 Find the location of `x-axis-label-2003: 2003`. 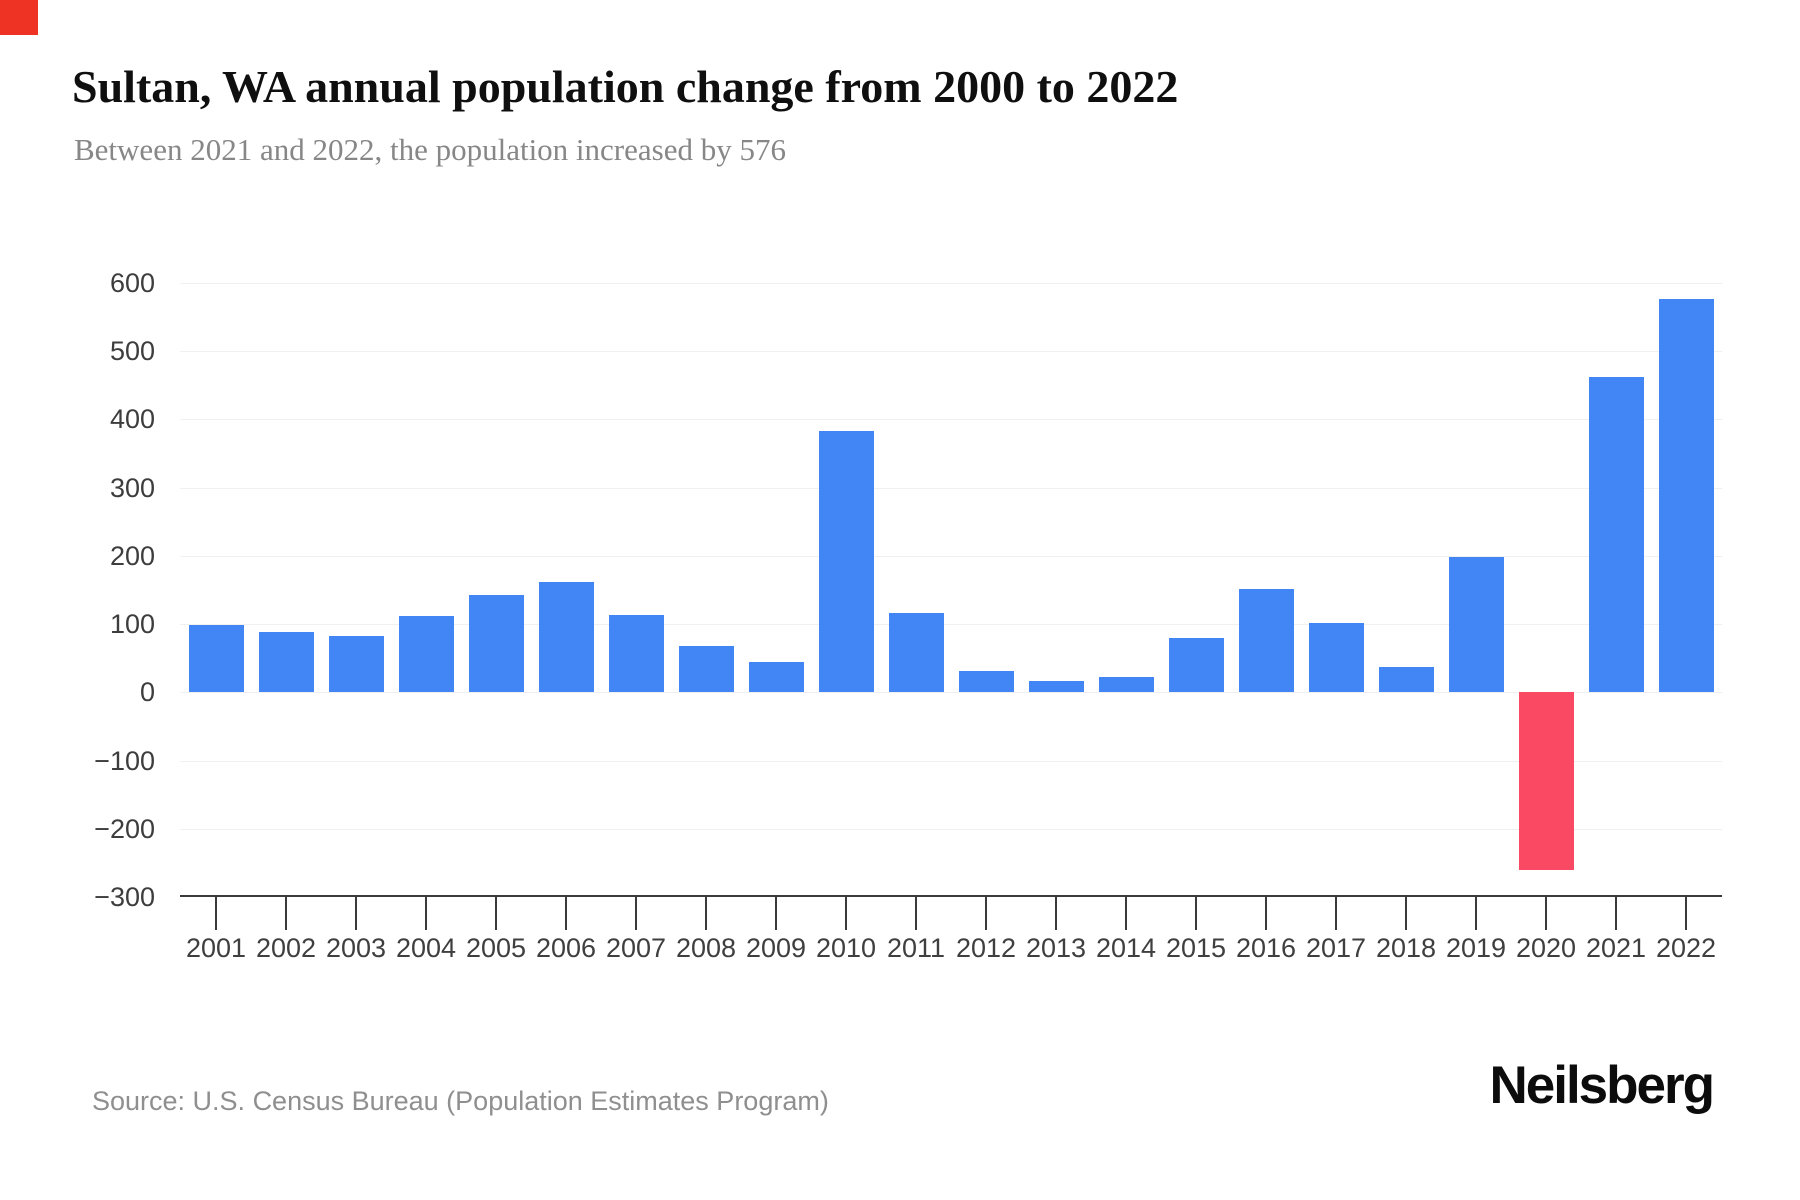

x-axis-label-2003: 2003 is located at coordinates (356, 948).